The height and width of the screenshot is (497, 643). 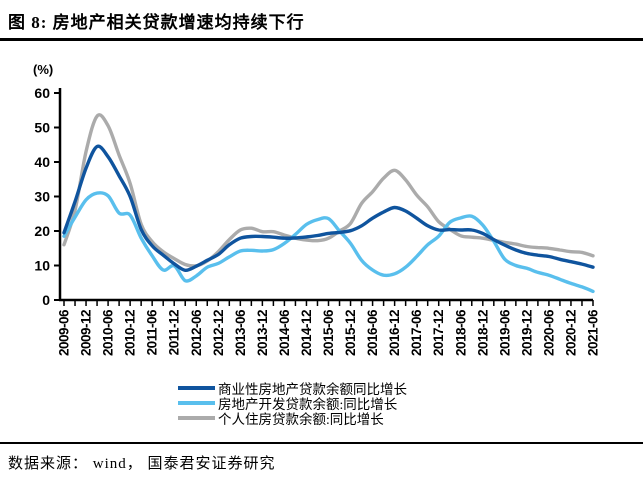 I want to click on x-tick-label: 2009-06, so click(x=64, y=332).